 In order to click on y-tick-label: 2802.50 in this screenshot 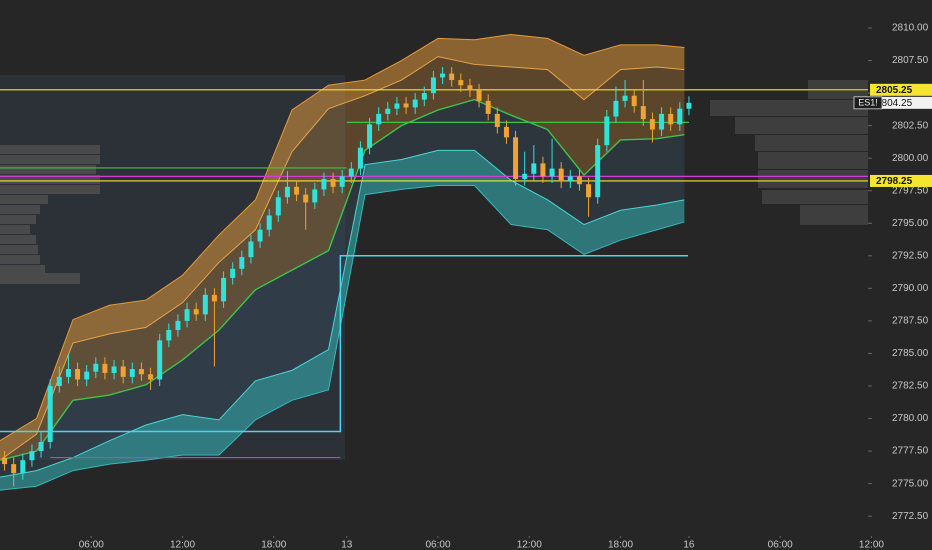, I will do `click(910, 125)`.